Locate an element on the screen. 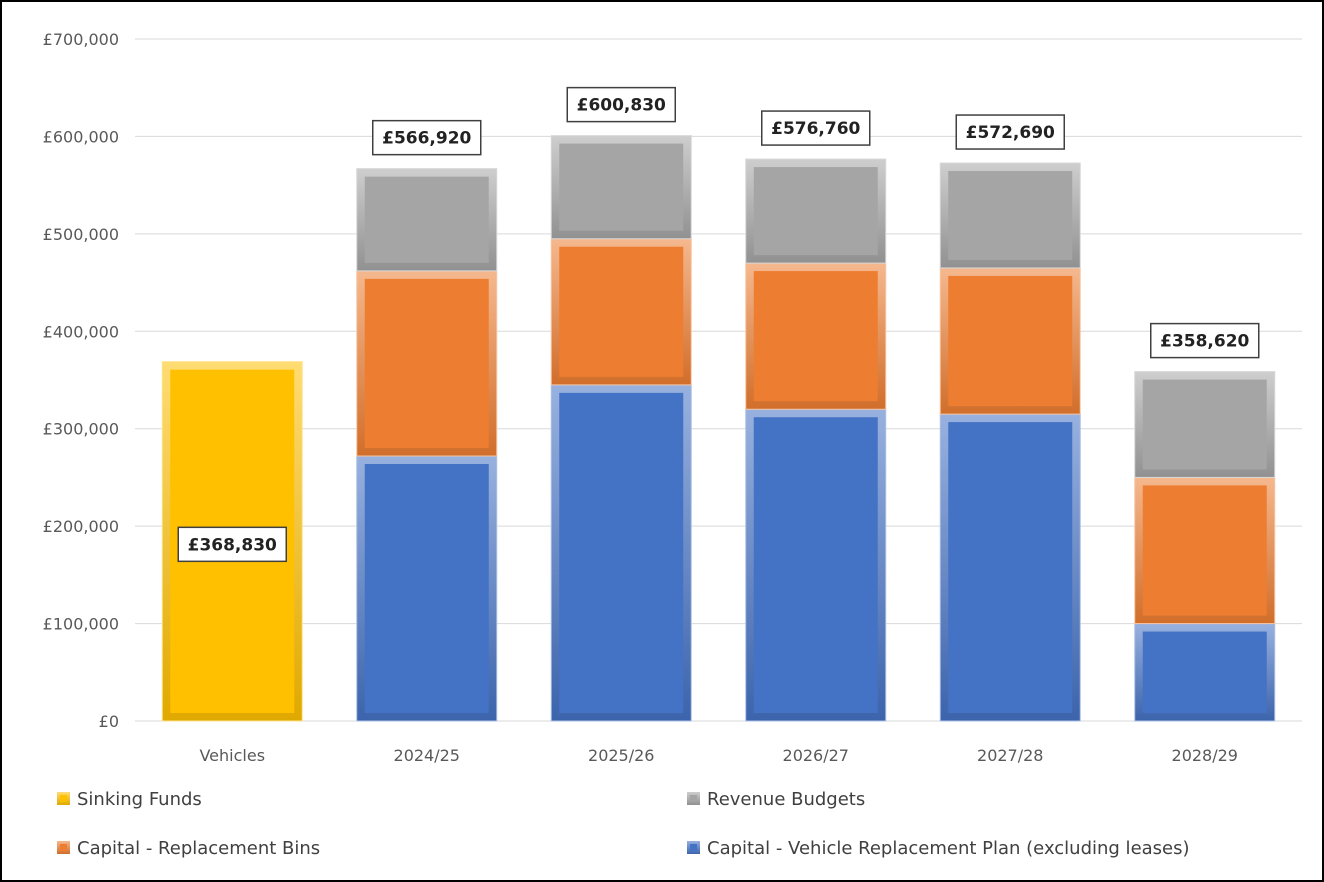 Image resolution: width=1324 pixels, height=882 pixels. total-label: £566,920 is located at coordinates (427, 137).